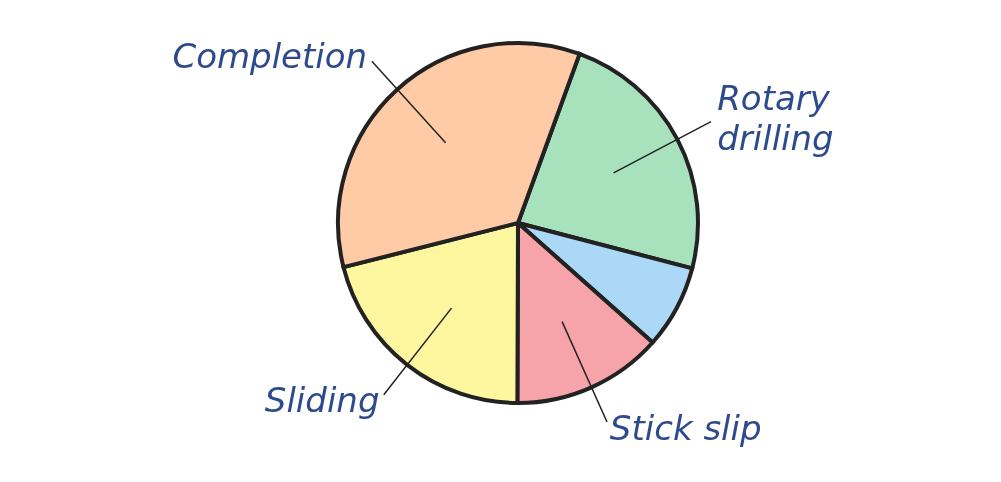 The image size is (1001, 482). I want to click on slice-label: Stick slip, so click(685, 428).